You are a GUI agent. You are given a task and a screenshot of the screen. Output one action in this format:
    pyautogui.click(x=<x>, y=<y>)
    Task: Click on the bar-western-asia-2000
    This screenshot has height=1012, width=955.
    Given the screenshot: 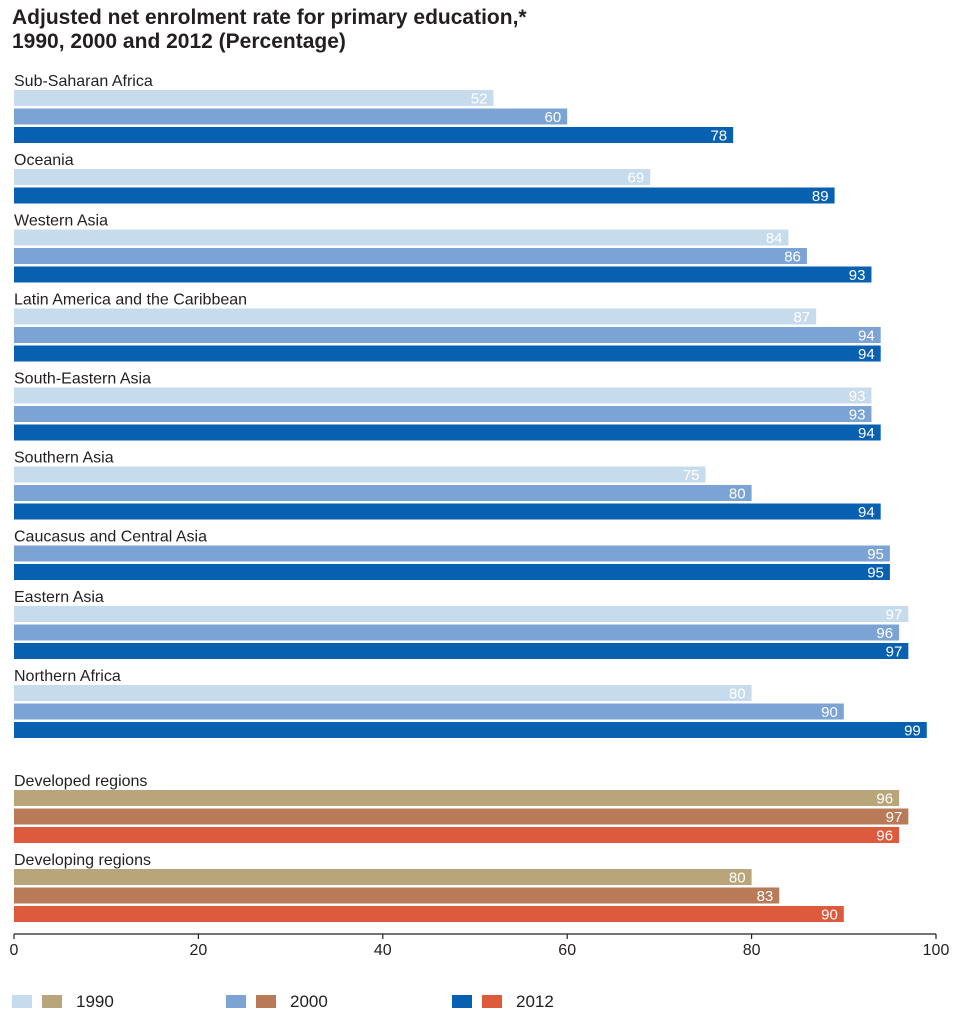 What is the action you would take?
    pyautogui.click(x=410, y=256)
    